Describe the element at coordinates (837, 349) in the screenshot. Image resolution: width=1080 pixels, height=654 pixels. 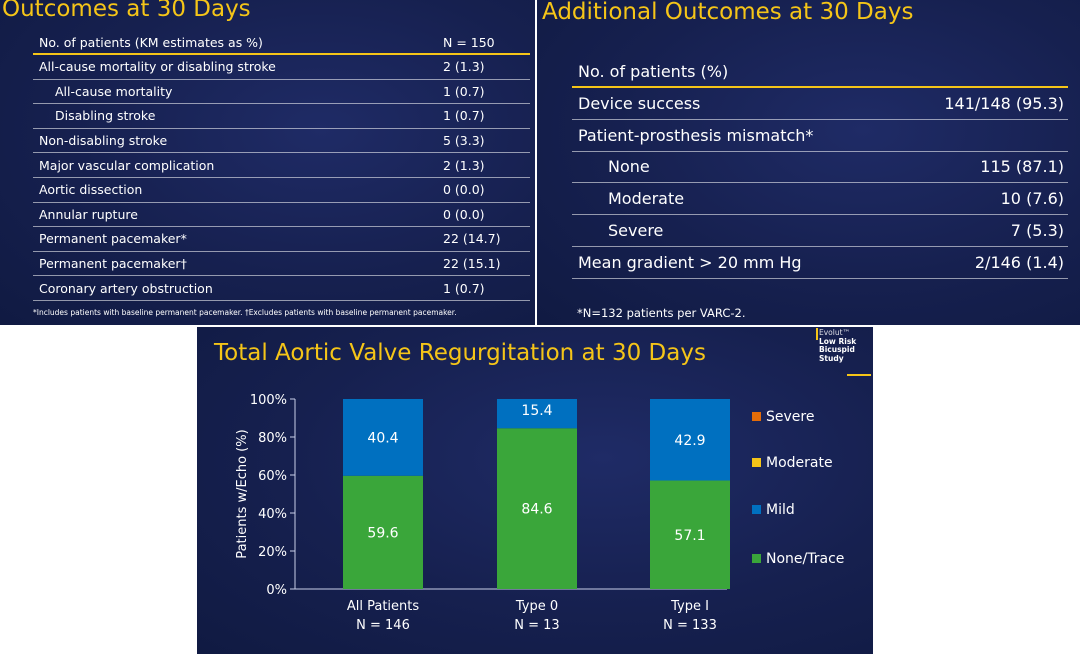
I see `logo-line: Bicuspid` at that location.